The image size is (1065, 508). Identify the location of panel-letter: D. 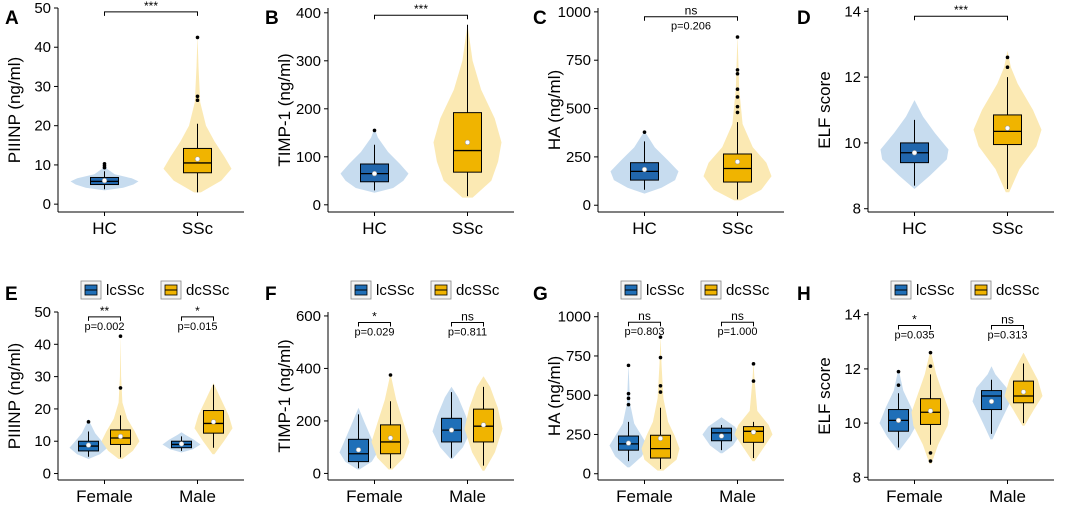
(804, 18).